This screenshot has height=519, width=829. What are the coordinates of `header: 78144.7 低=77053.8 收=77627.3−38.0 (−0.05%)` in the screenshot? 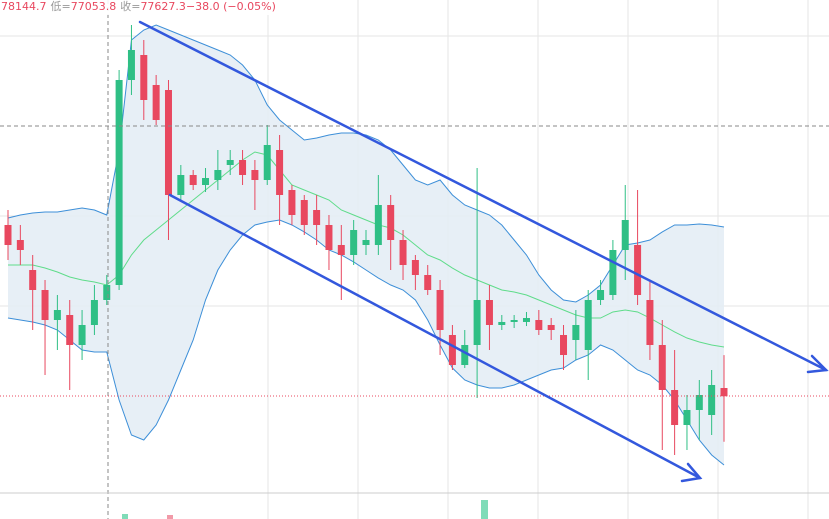 It's located at (138, 6).